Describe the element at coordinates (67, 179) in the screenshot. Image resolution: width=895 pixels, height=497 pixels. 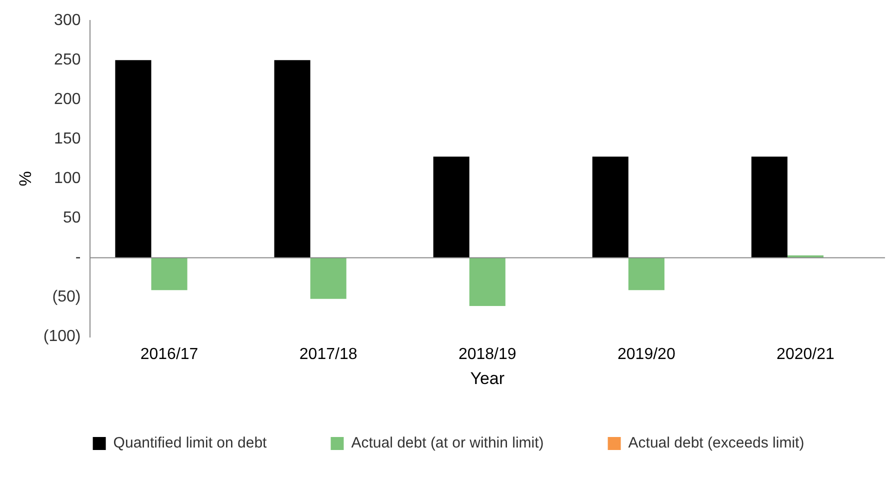
I see `y-tick-label: 100` at that location.